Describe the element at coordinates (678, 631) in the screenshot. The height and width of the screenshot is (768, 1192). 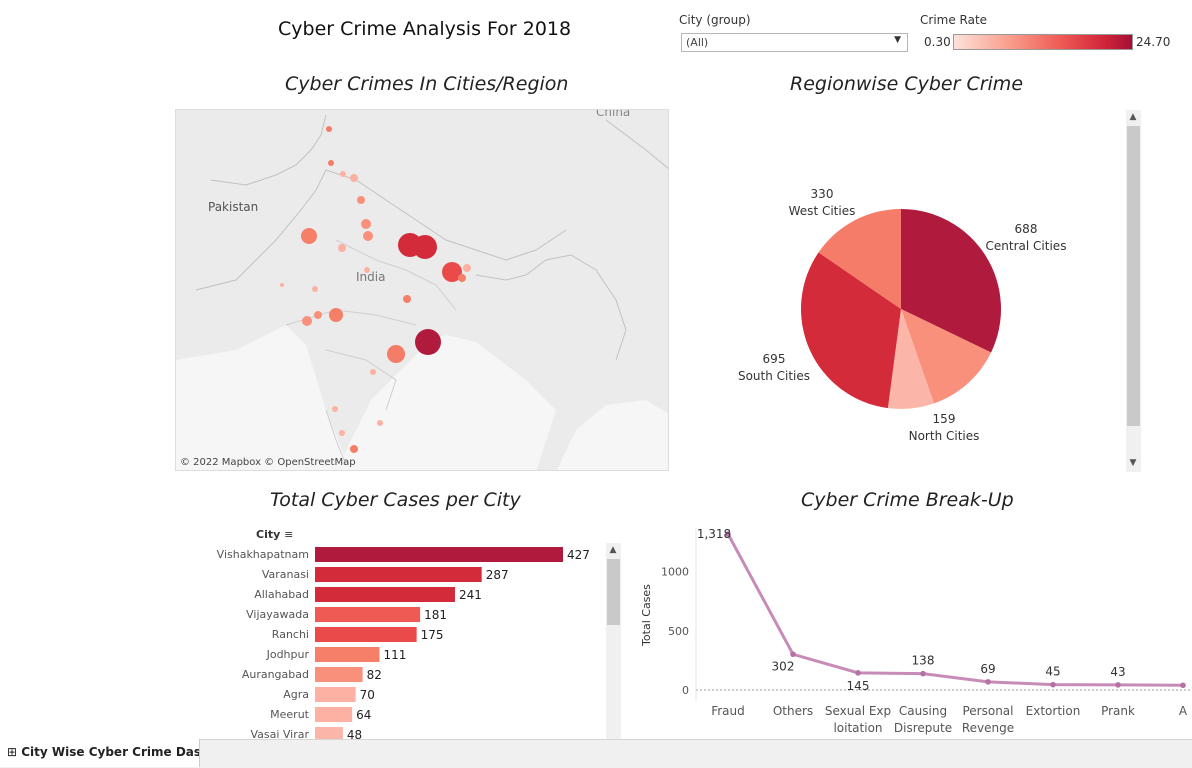
I see `y-tick-label: 500` at that location.